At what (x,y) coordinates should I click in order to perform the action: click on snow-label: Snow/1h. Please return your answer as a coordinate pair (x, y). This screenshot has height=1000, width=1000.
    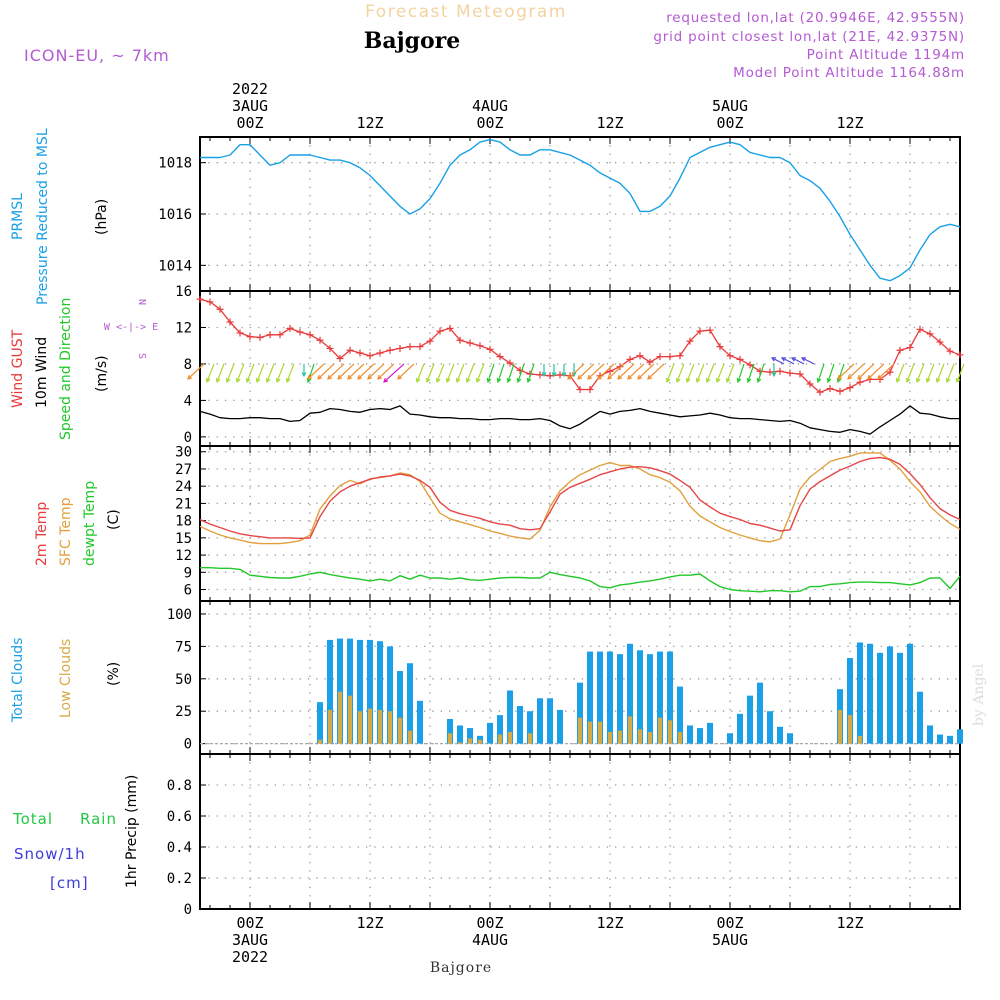
    Looking at the image, I should click on (50, 854).